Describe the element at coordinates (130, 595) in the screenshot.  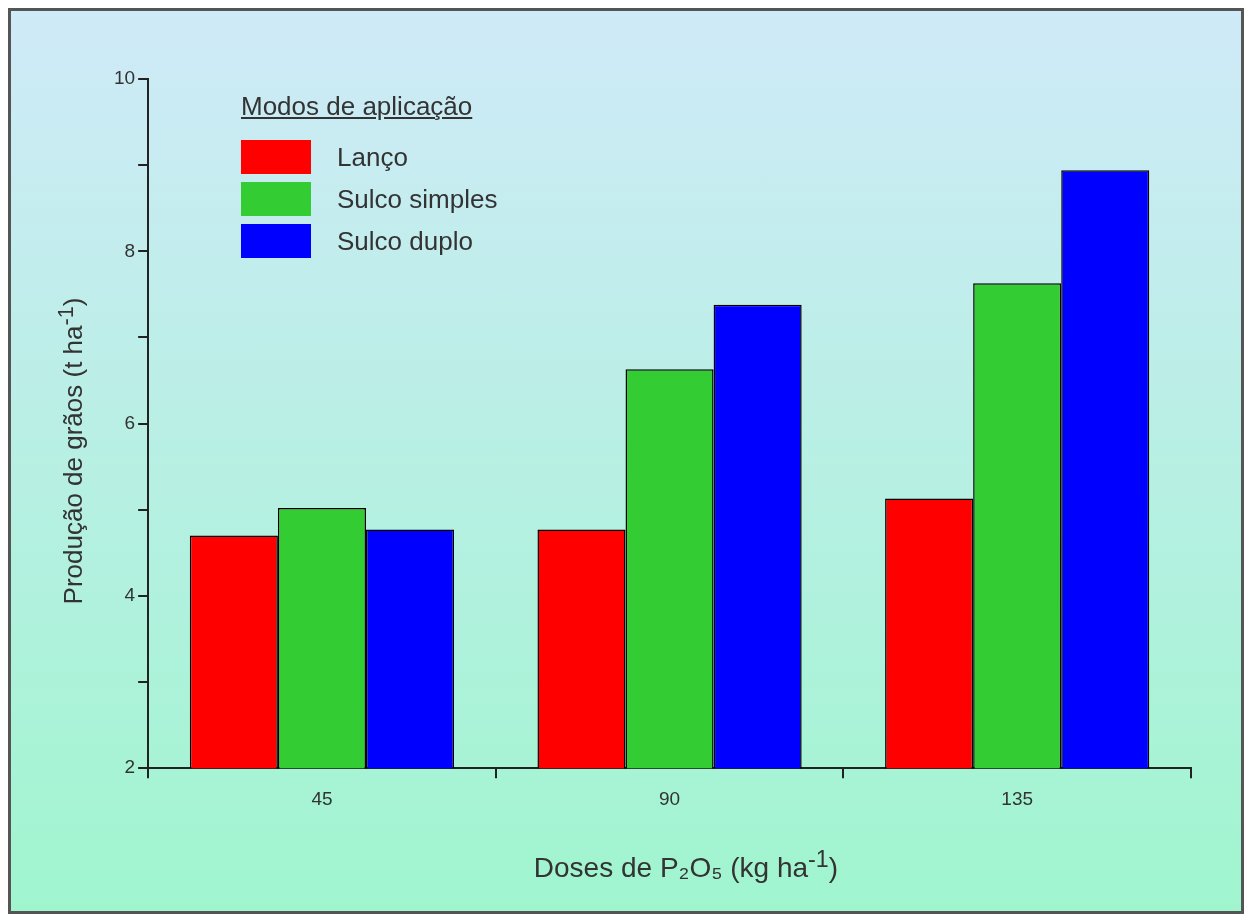
I see `y-tick-label: 4` at that location.